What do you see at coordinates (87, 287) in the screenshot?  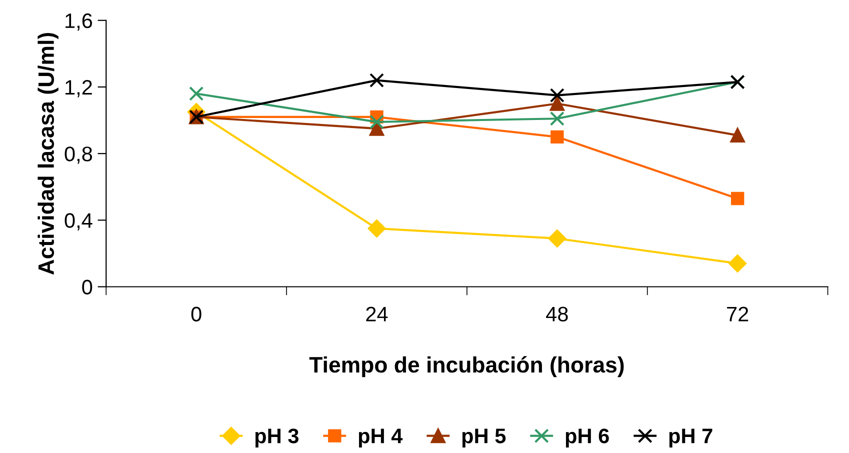 I see `y-tick-label: 0` at bounding box center [87, 287].